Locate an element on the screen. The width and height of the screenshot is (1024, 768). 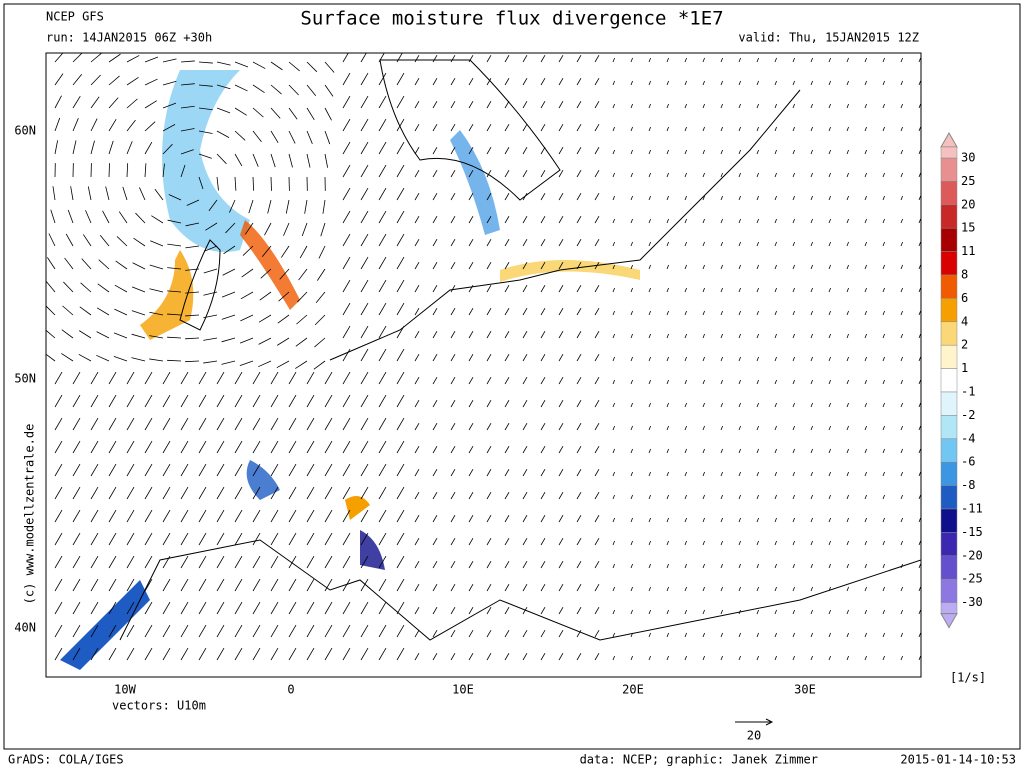
colorbar-label: 15 is located at coordinates (968, 228).